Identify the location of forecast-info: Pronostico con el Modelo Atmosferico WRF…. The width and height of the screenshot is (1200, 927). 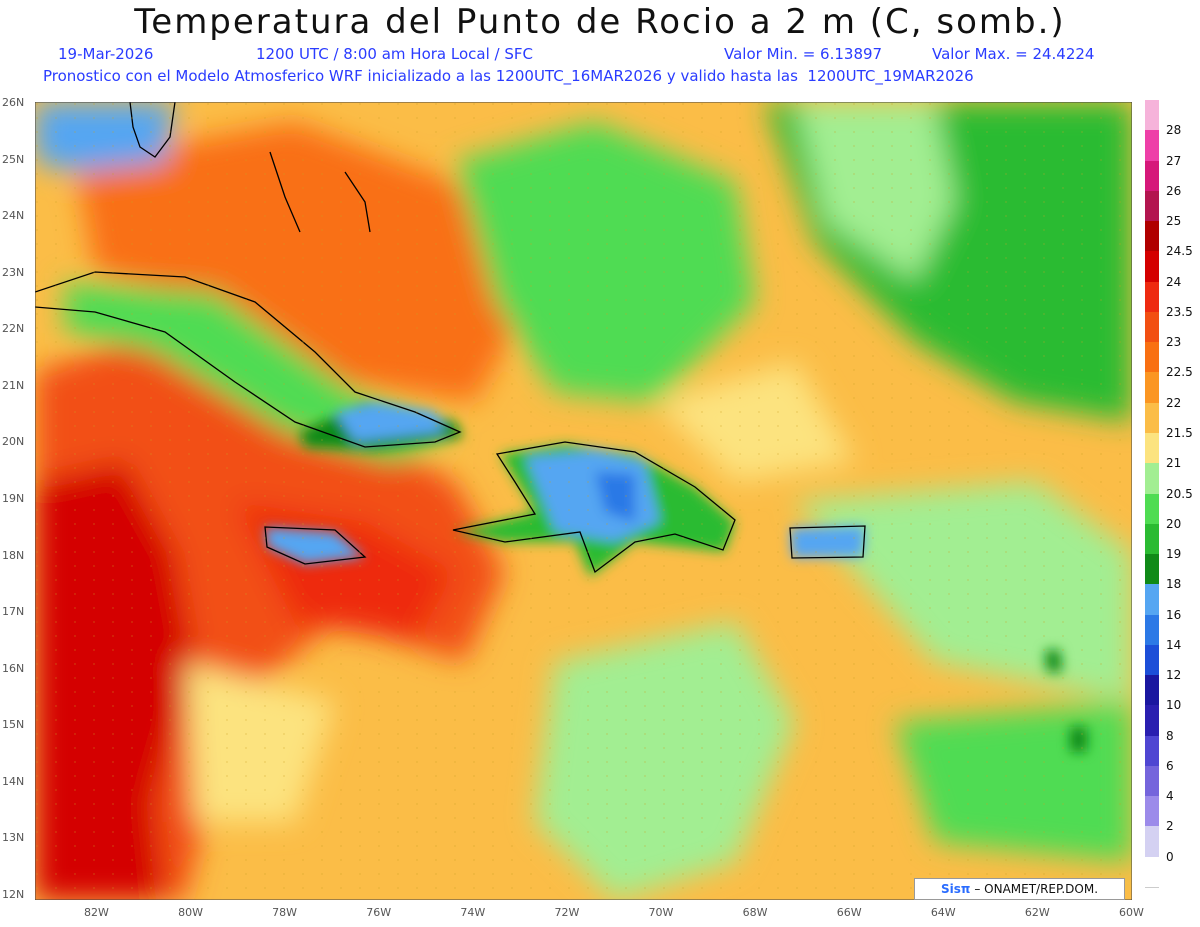
(508, 76).